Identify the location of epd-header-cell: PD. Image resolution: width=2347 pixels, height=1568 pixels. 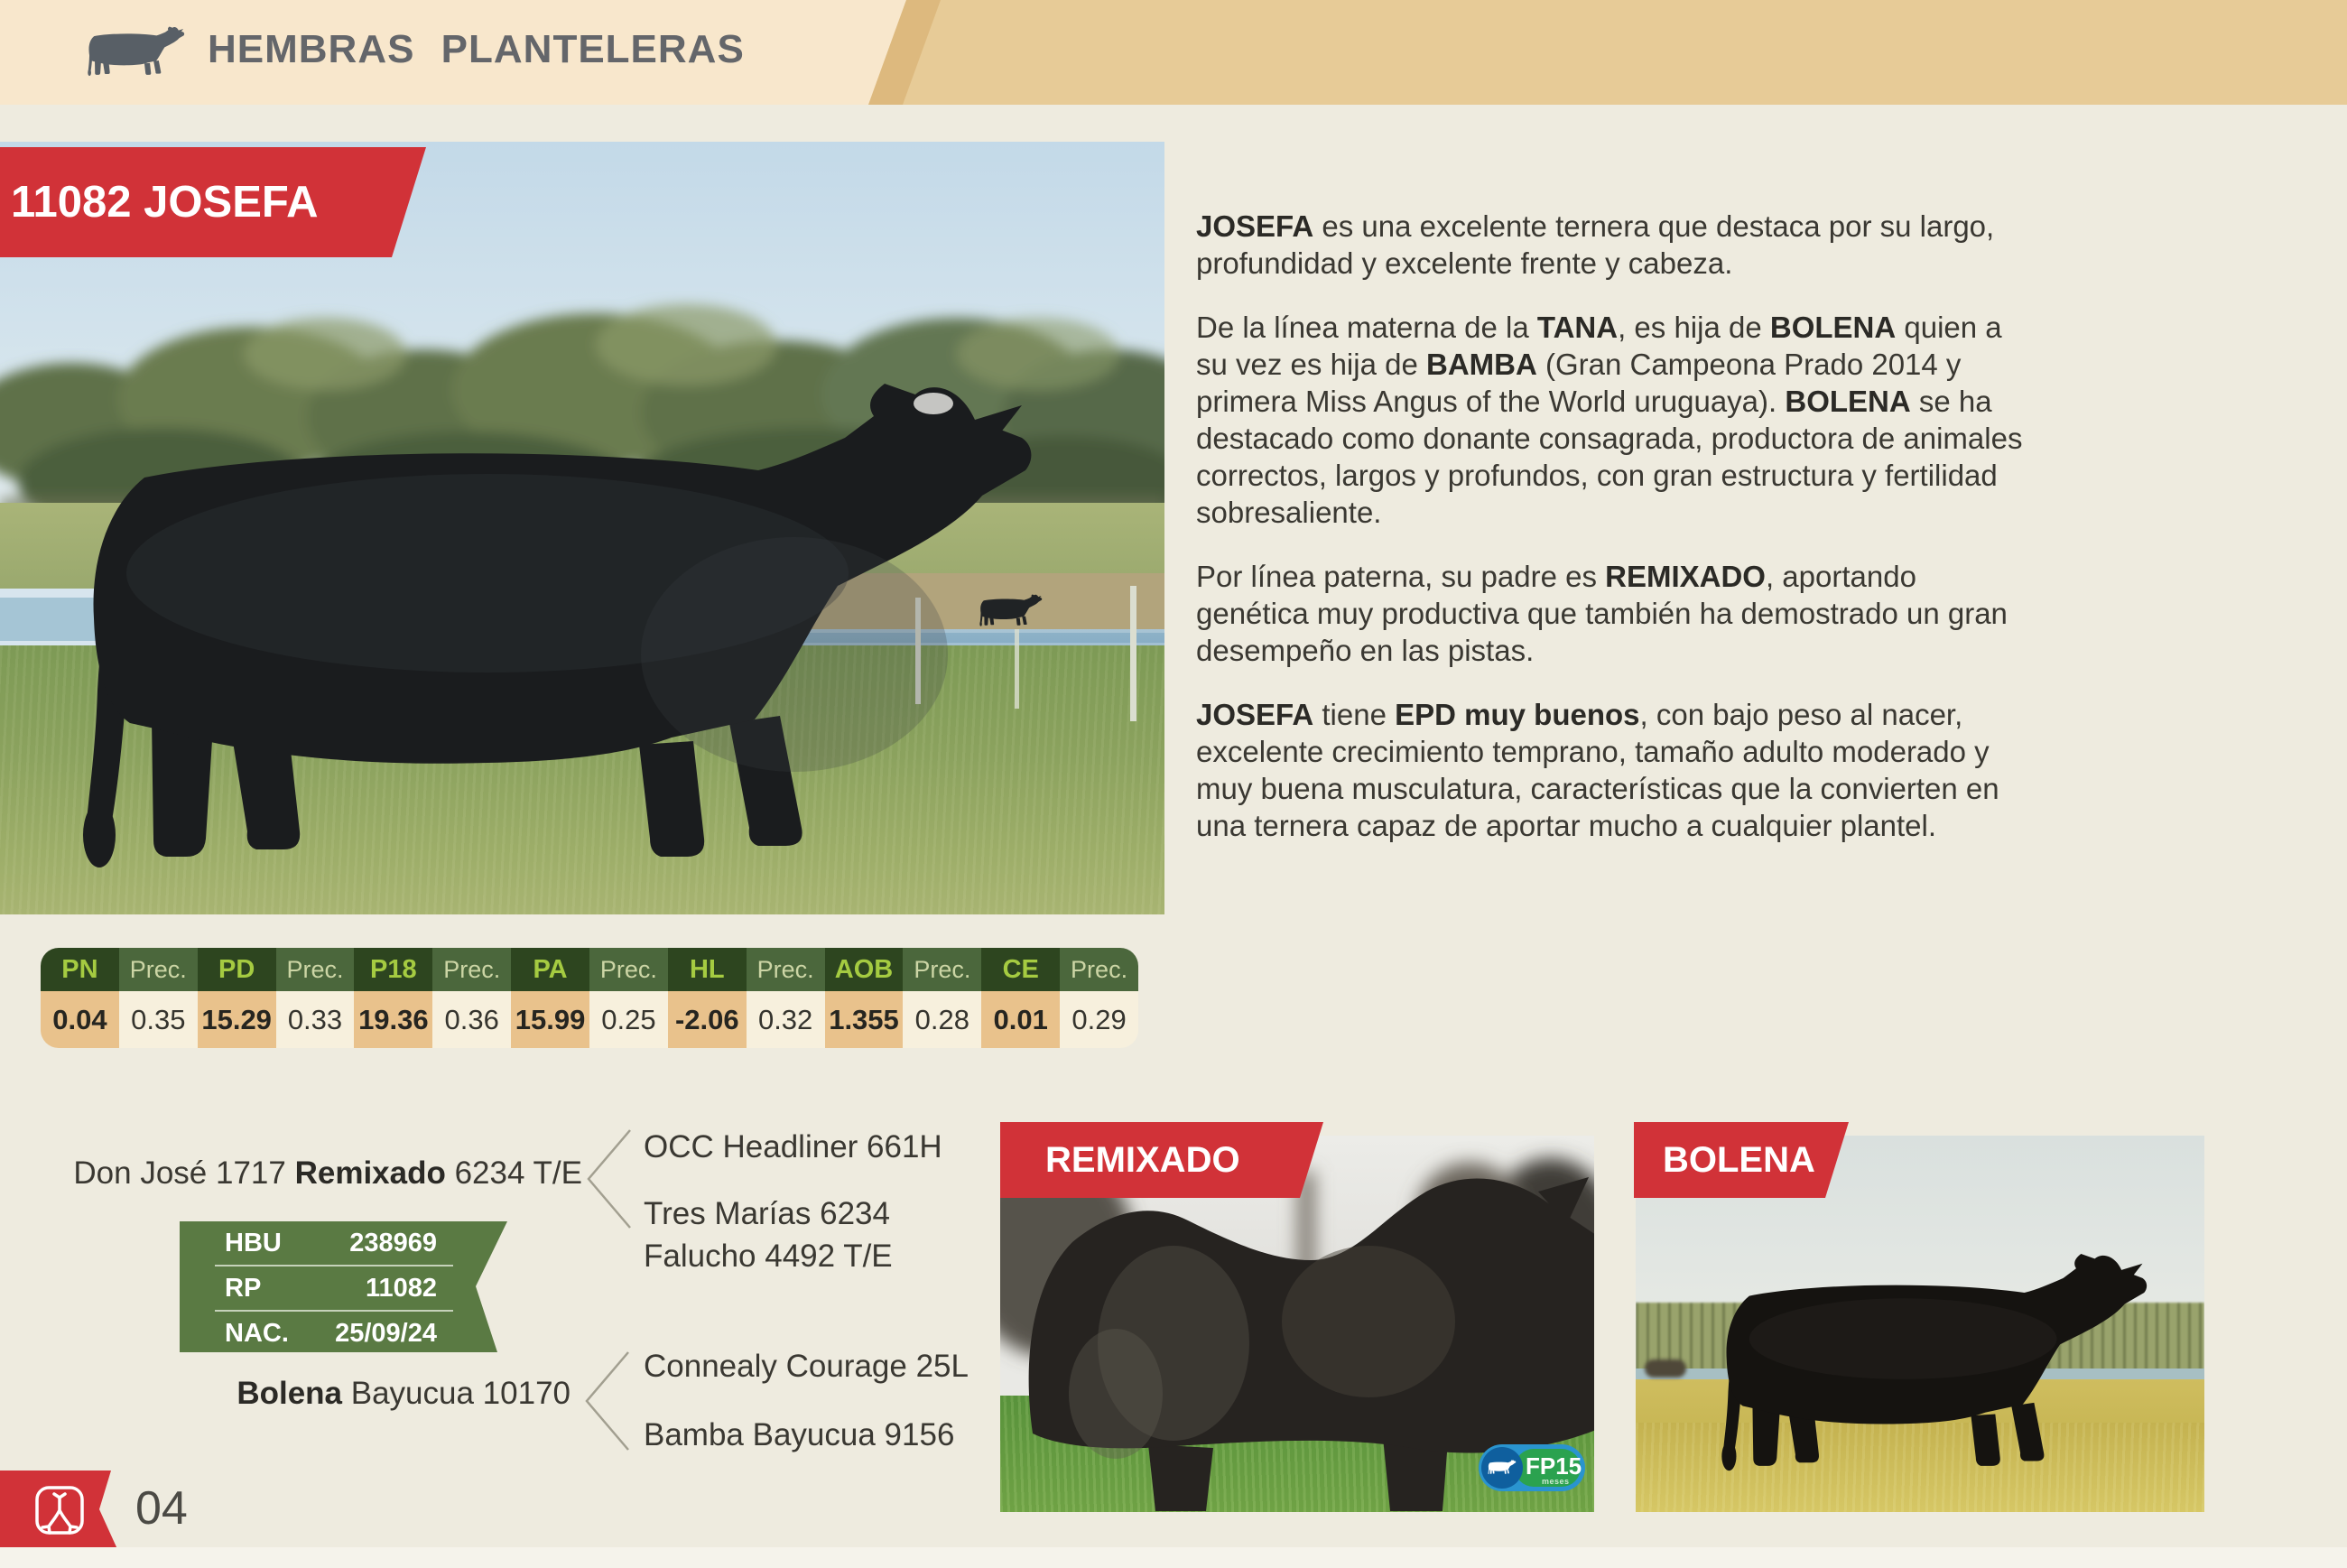
(236, 969).